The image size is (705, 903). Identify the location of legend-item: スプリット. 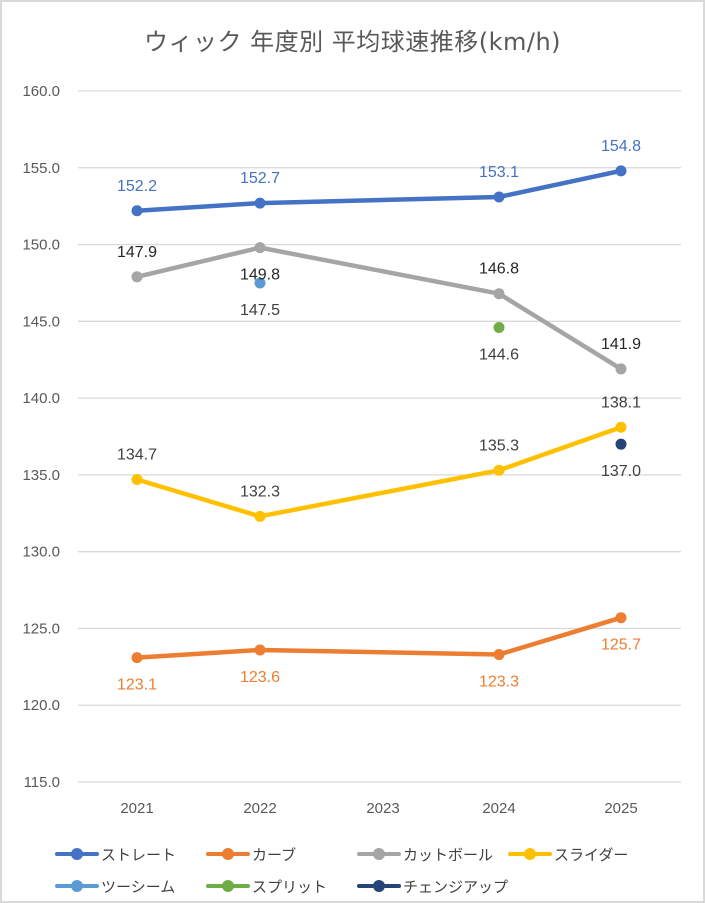
(281, 886).